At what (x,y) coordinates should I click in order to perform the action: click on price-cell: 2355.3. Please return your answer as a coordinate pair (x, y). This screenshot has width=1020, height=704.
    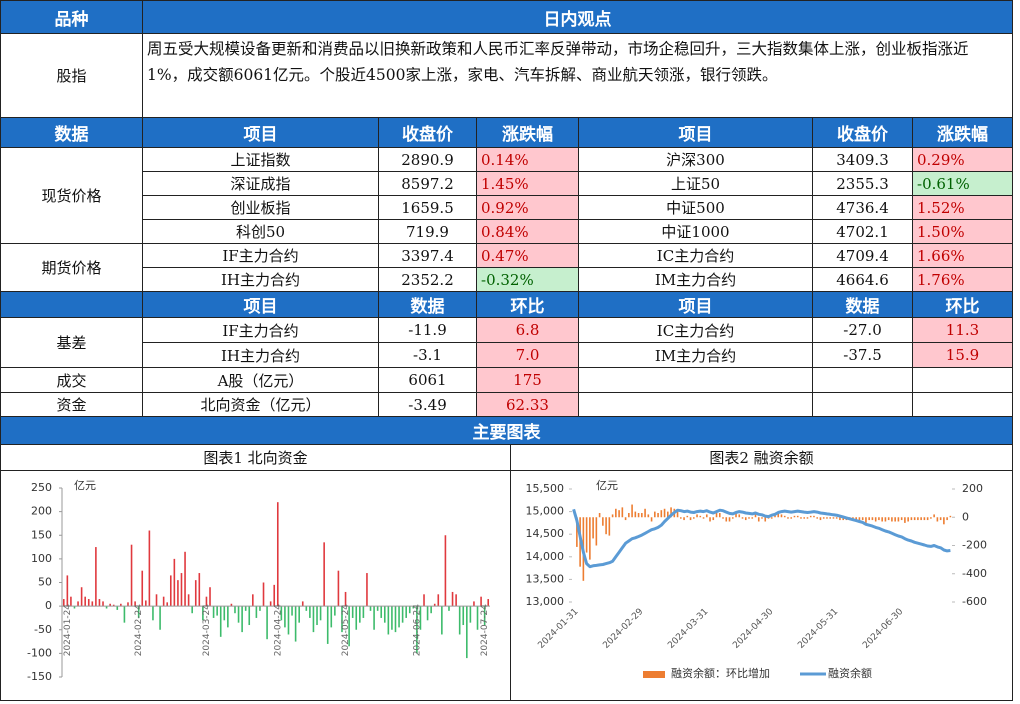
    Looking at the image, I should click on (862, 183).